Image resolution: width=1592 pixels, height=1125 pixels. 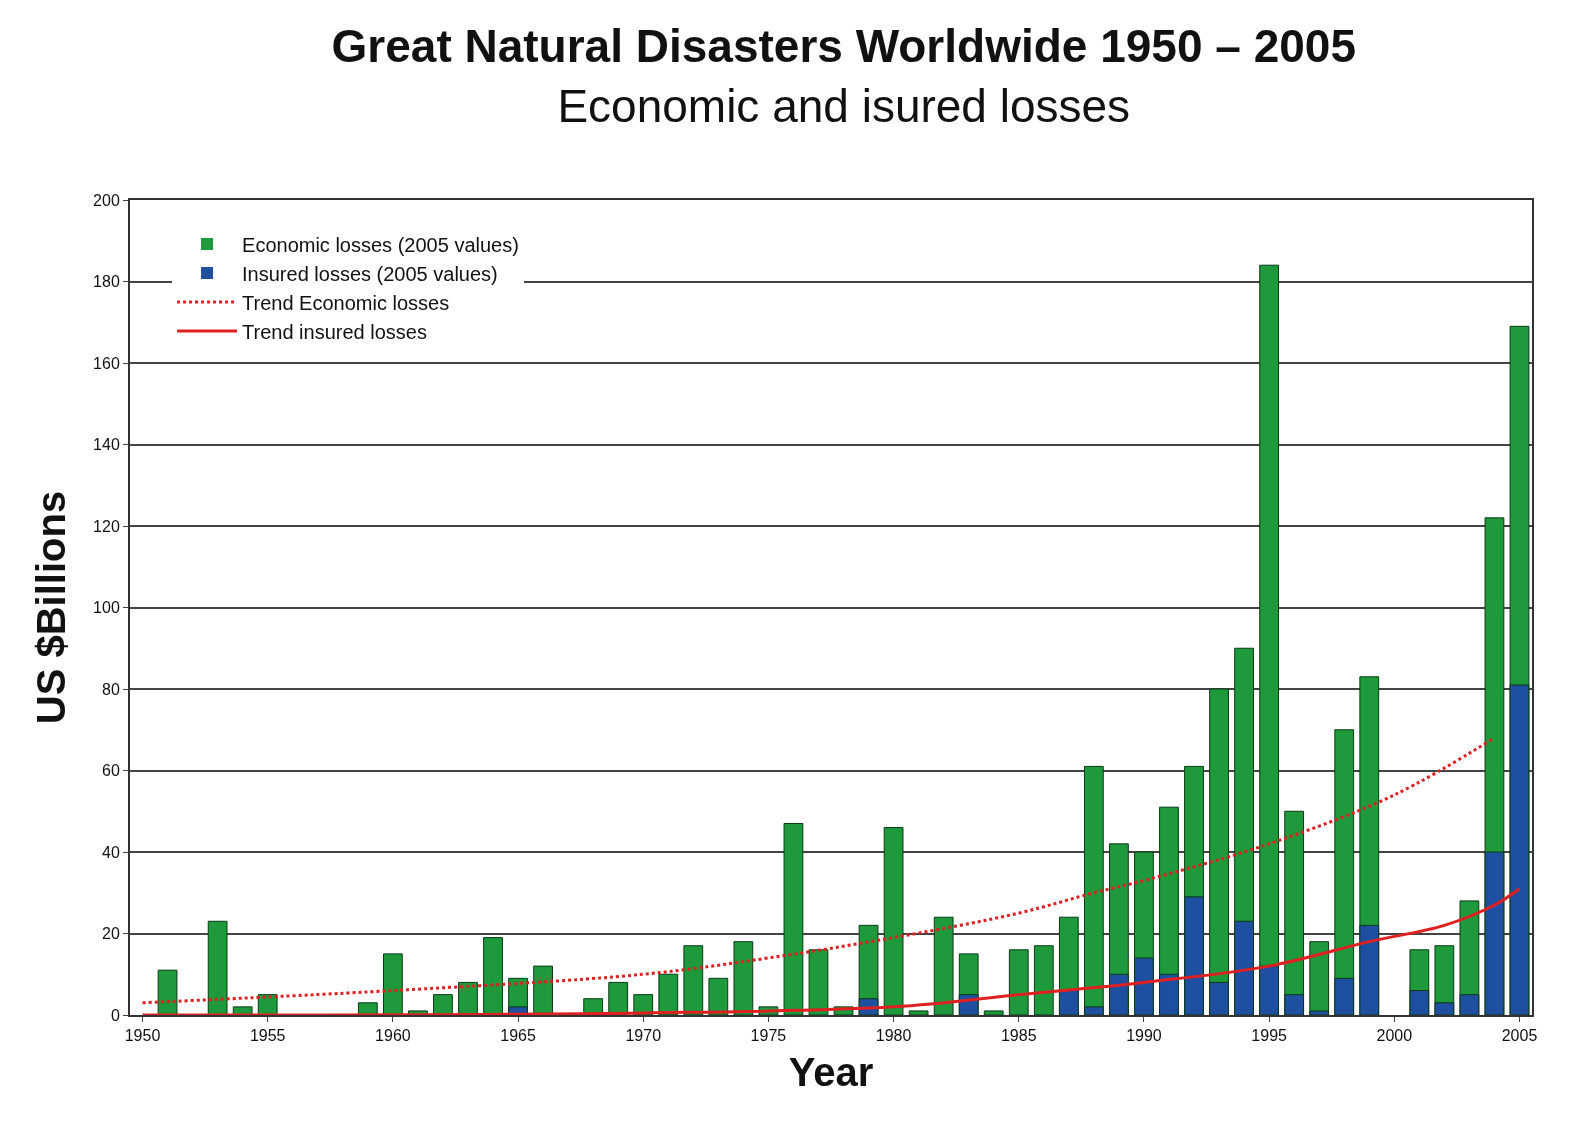 What do you see at coordinates (1269, 1036) in the screenshot?
I see `x-tick-label: 1995` at bounding box center [1269, 1036].